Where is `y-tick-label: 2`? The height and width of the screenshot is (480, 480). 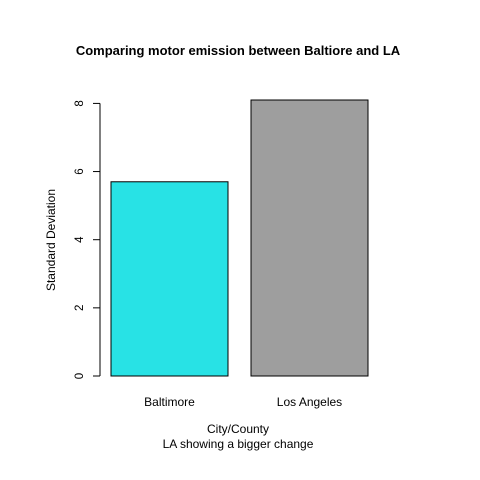 y-tick-label: 2 is located at coordinates (80, 308).